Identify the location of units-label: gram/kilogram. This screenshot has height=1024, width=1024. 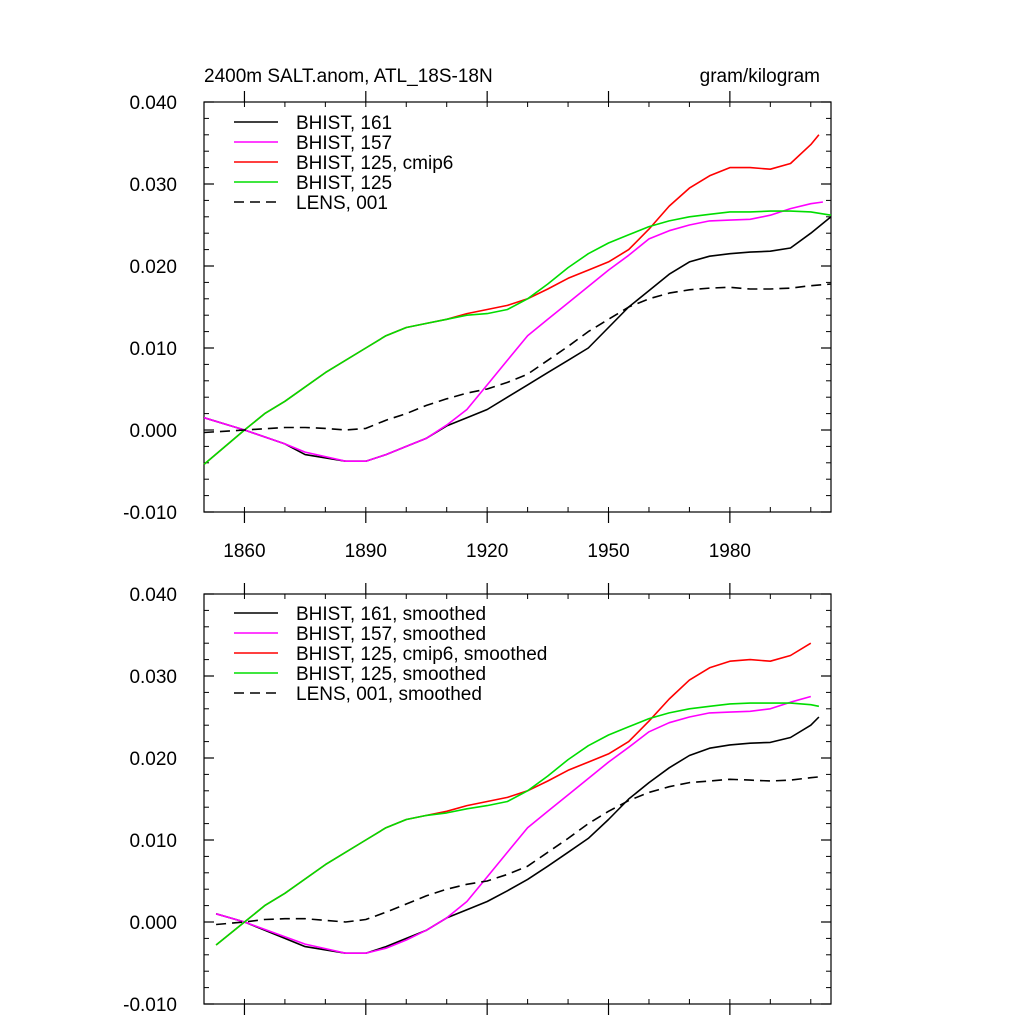
(760, 76).